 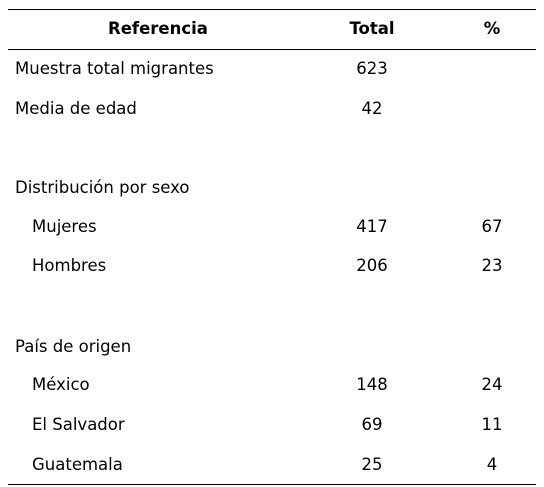 What do you see at coordinates (158, 28) in the screenshot?
I see `header-reference: Referencia` at bounding box center [158, 28].